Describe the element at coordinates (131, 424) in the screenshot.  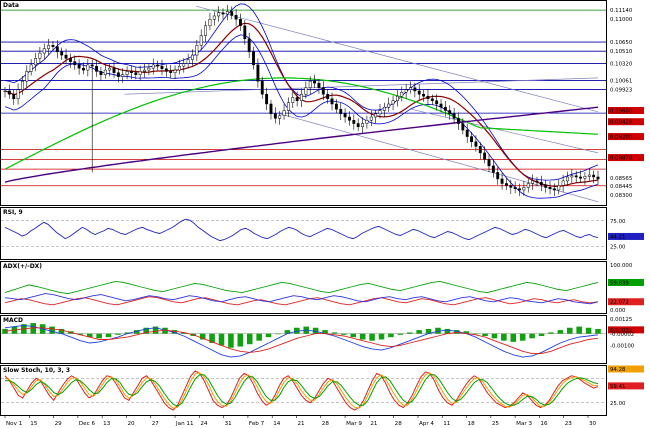
I see `x-axis-tick: 20` at that location.